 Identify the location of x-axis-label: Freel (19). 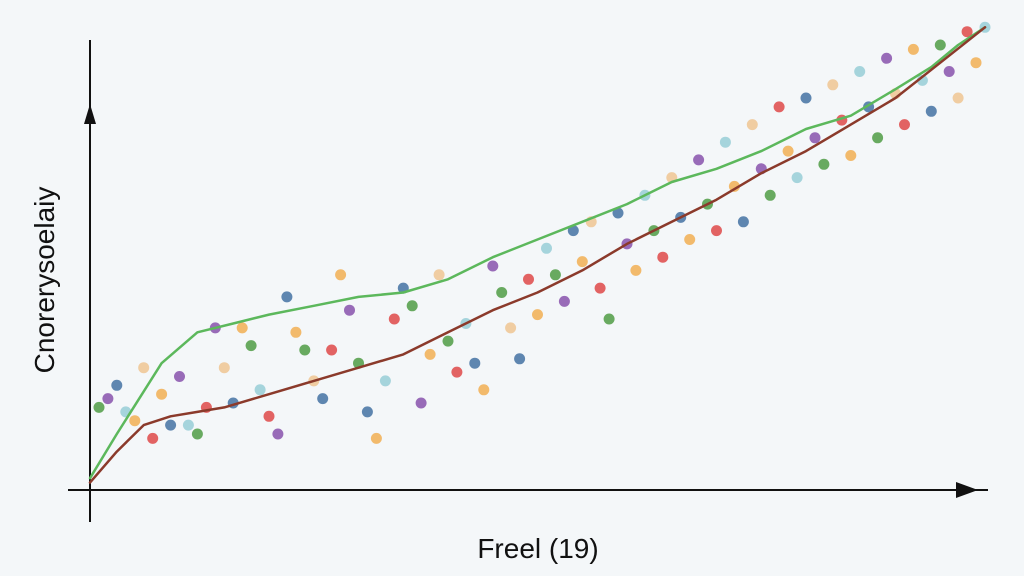
(537, 548).